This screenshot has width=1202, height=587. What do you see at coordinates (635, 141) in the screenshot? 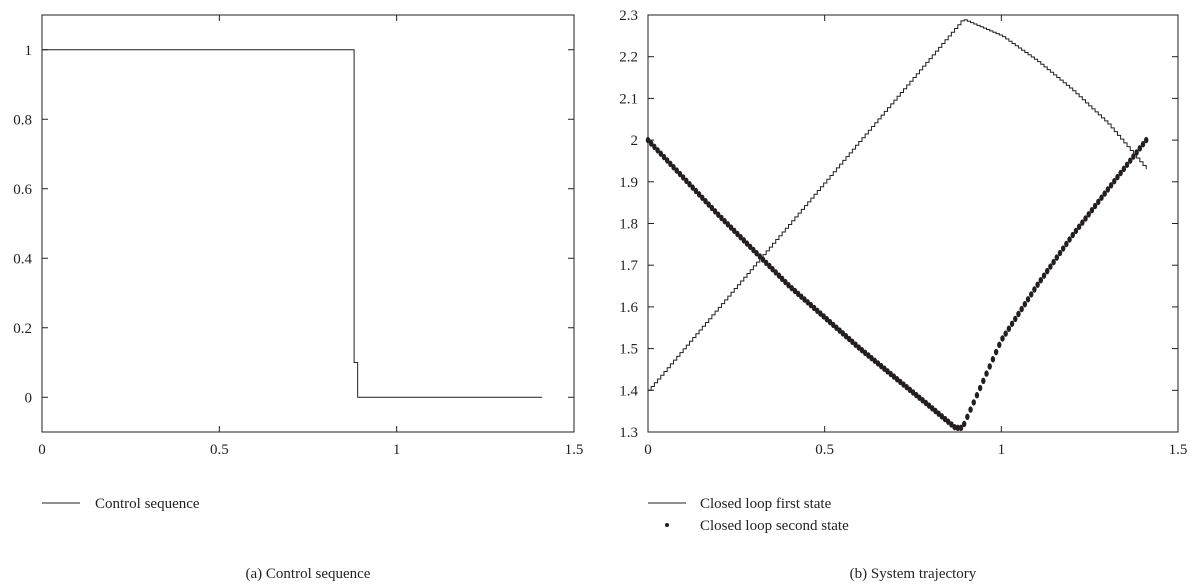
I see `y-tick-label: 2` at bounding box center [635, 141].